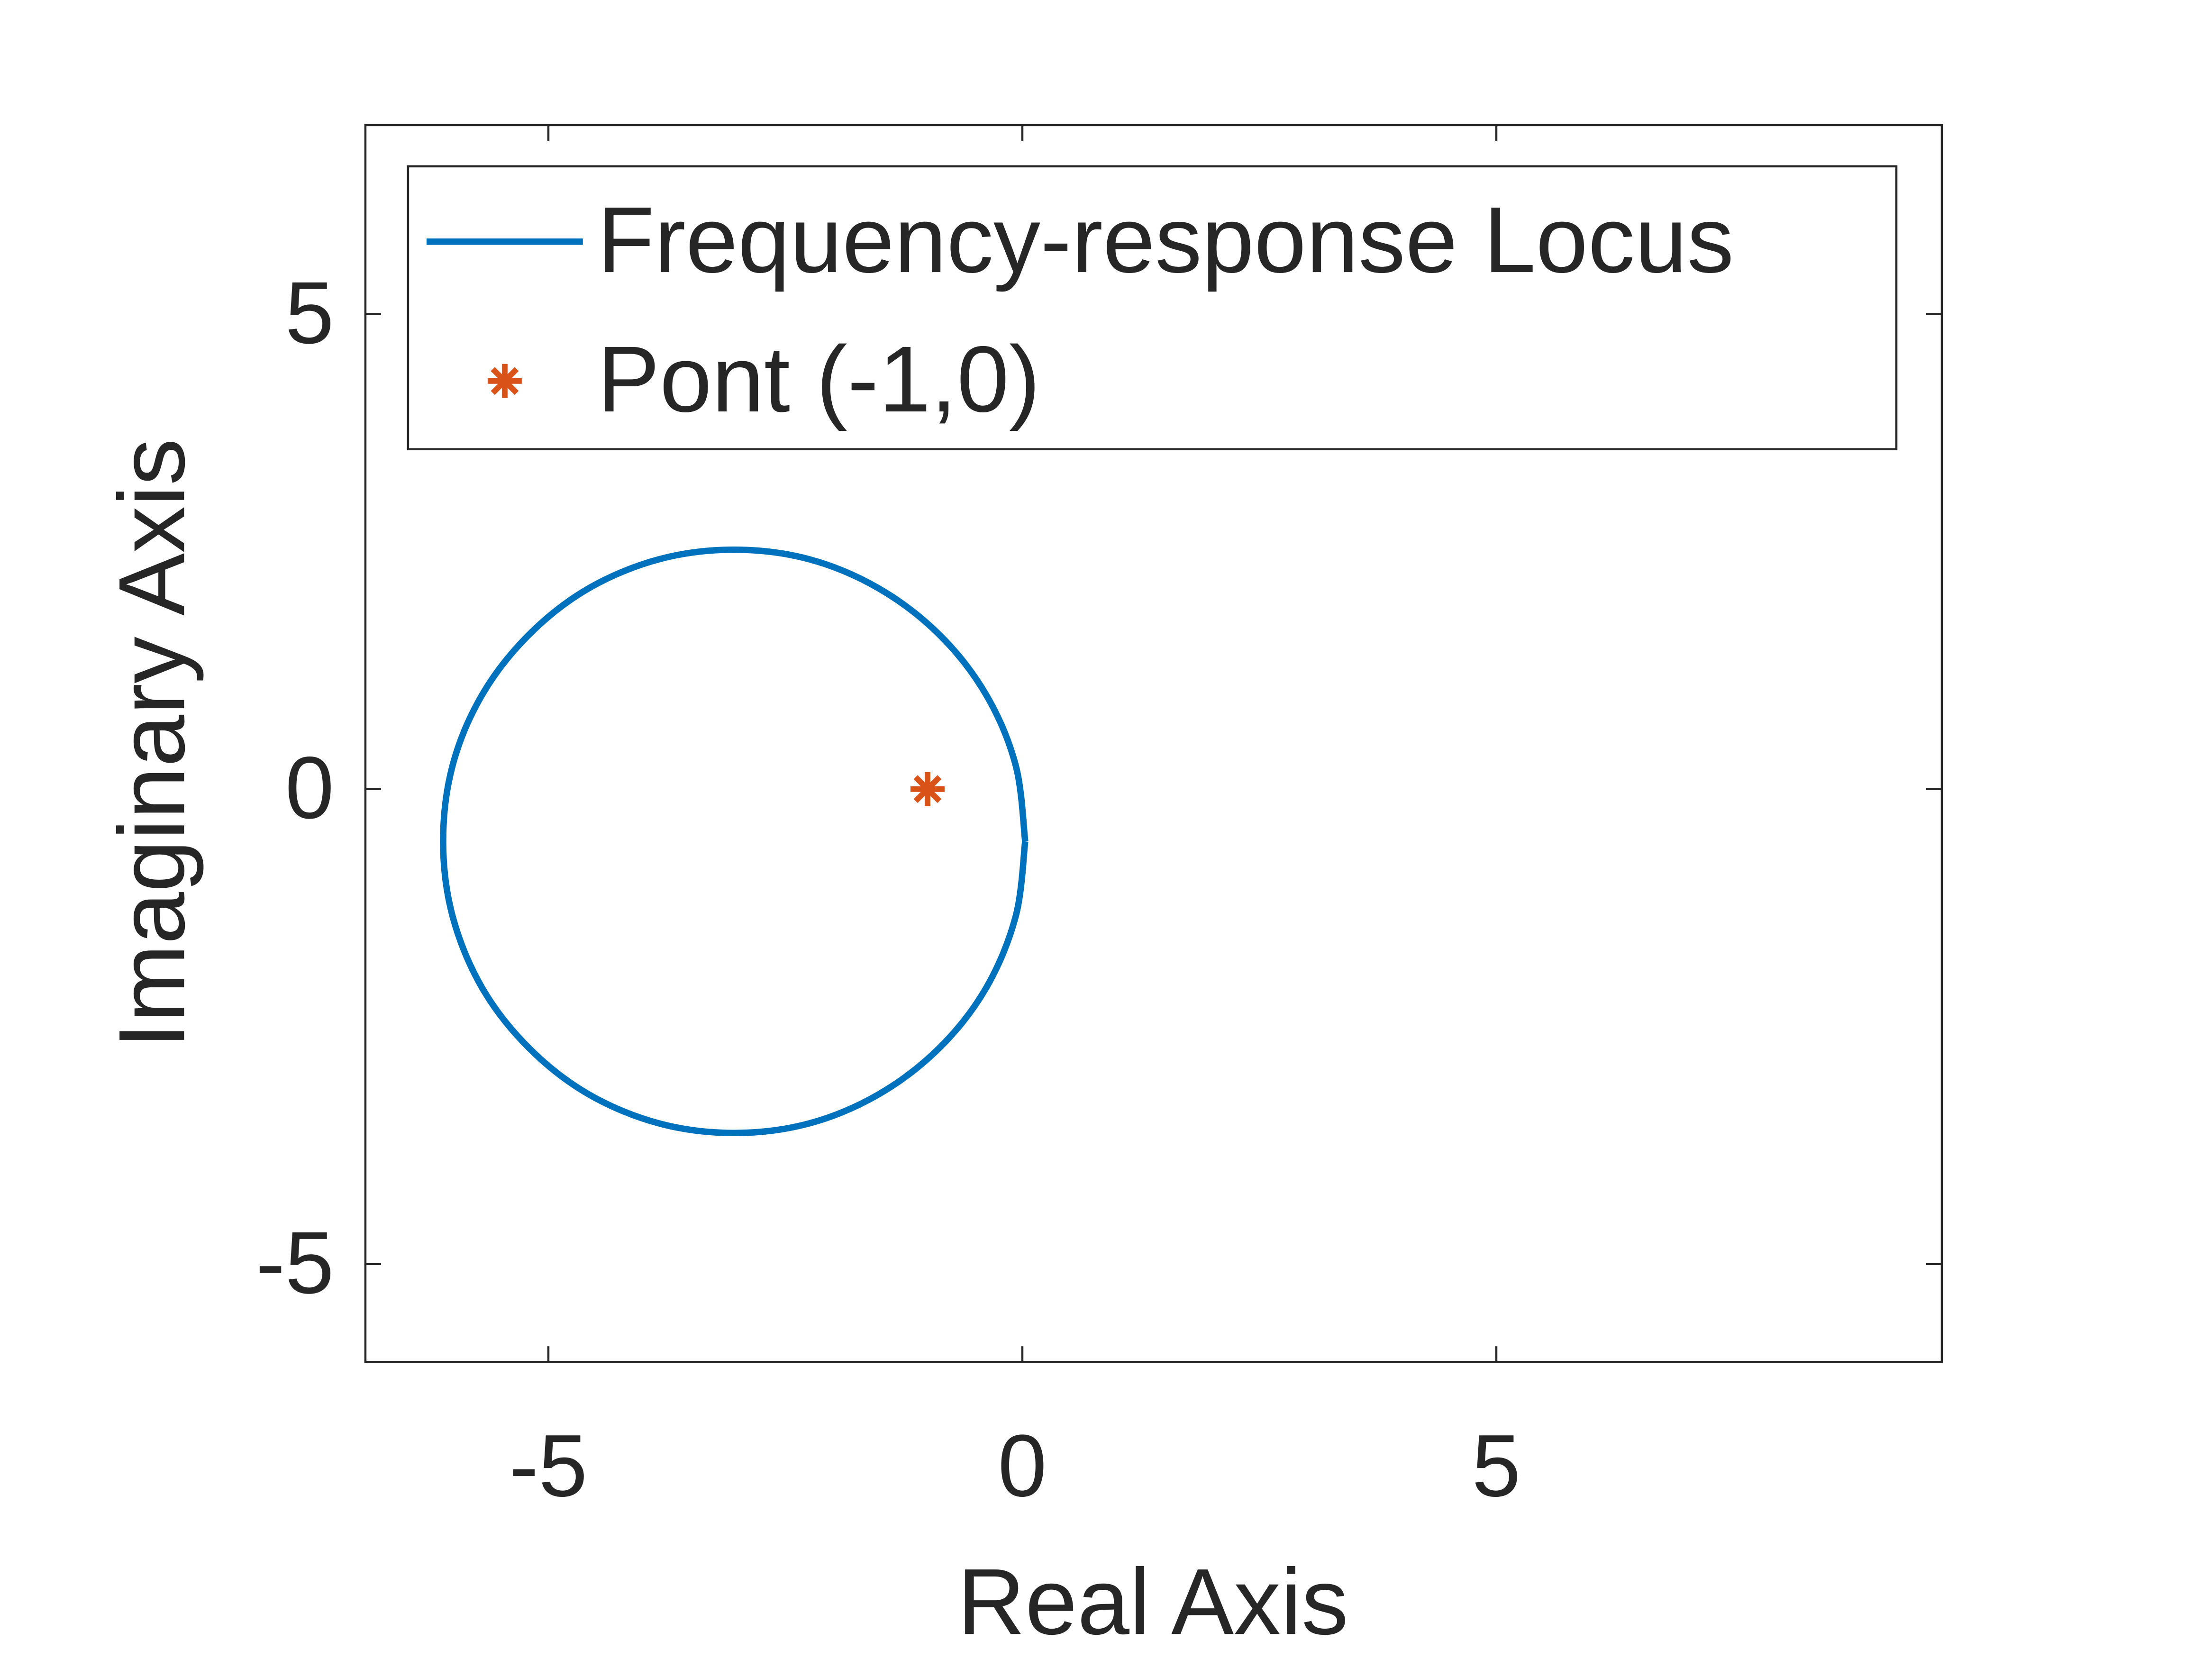 The width and height of the screenshot is (2212, 1659). Describe the element at coordinates (309, 313) in the screenshot. I see `y-tick-label: 5` at that location.